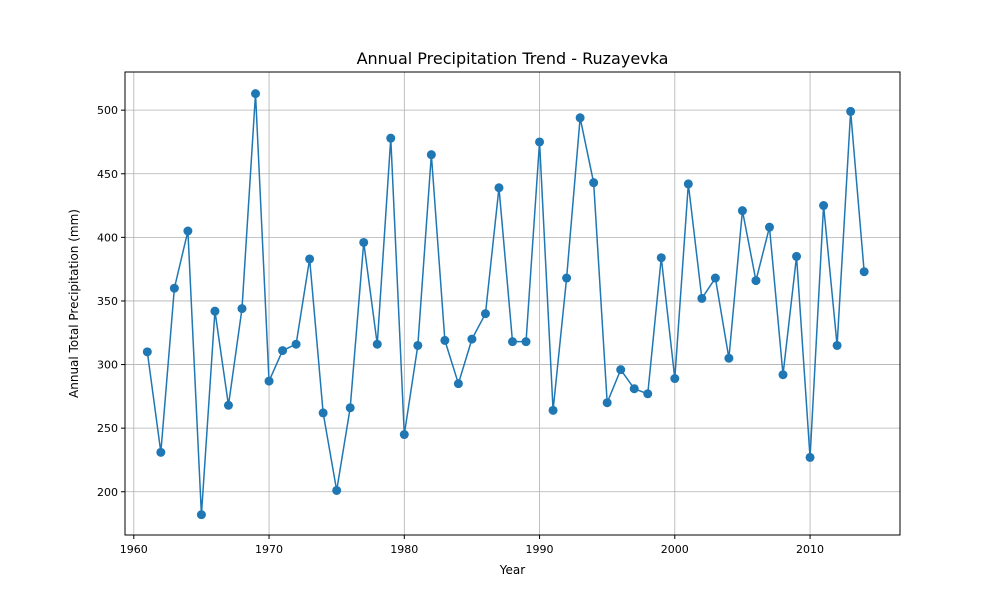 The image size is (1000, 600). I want to click on data-point-1962, so click(161, 452).